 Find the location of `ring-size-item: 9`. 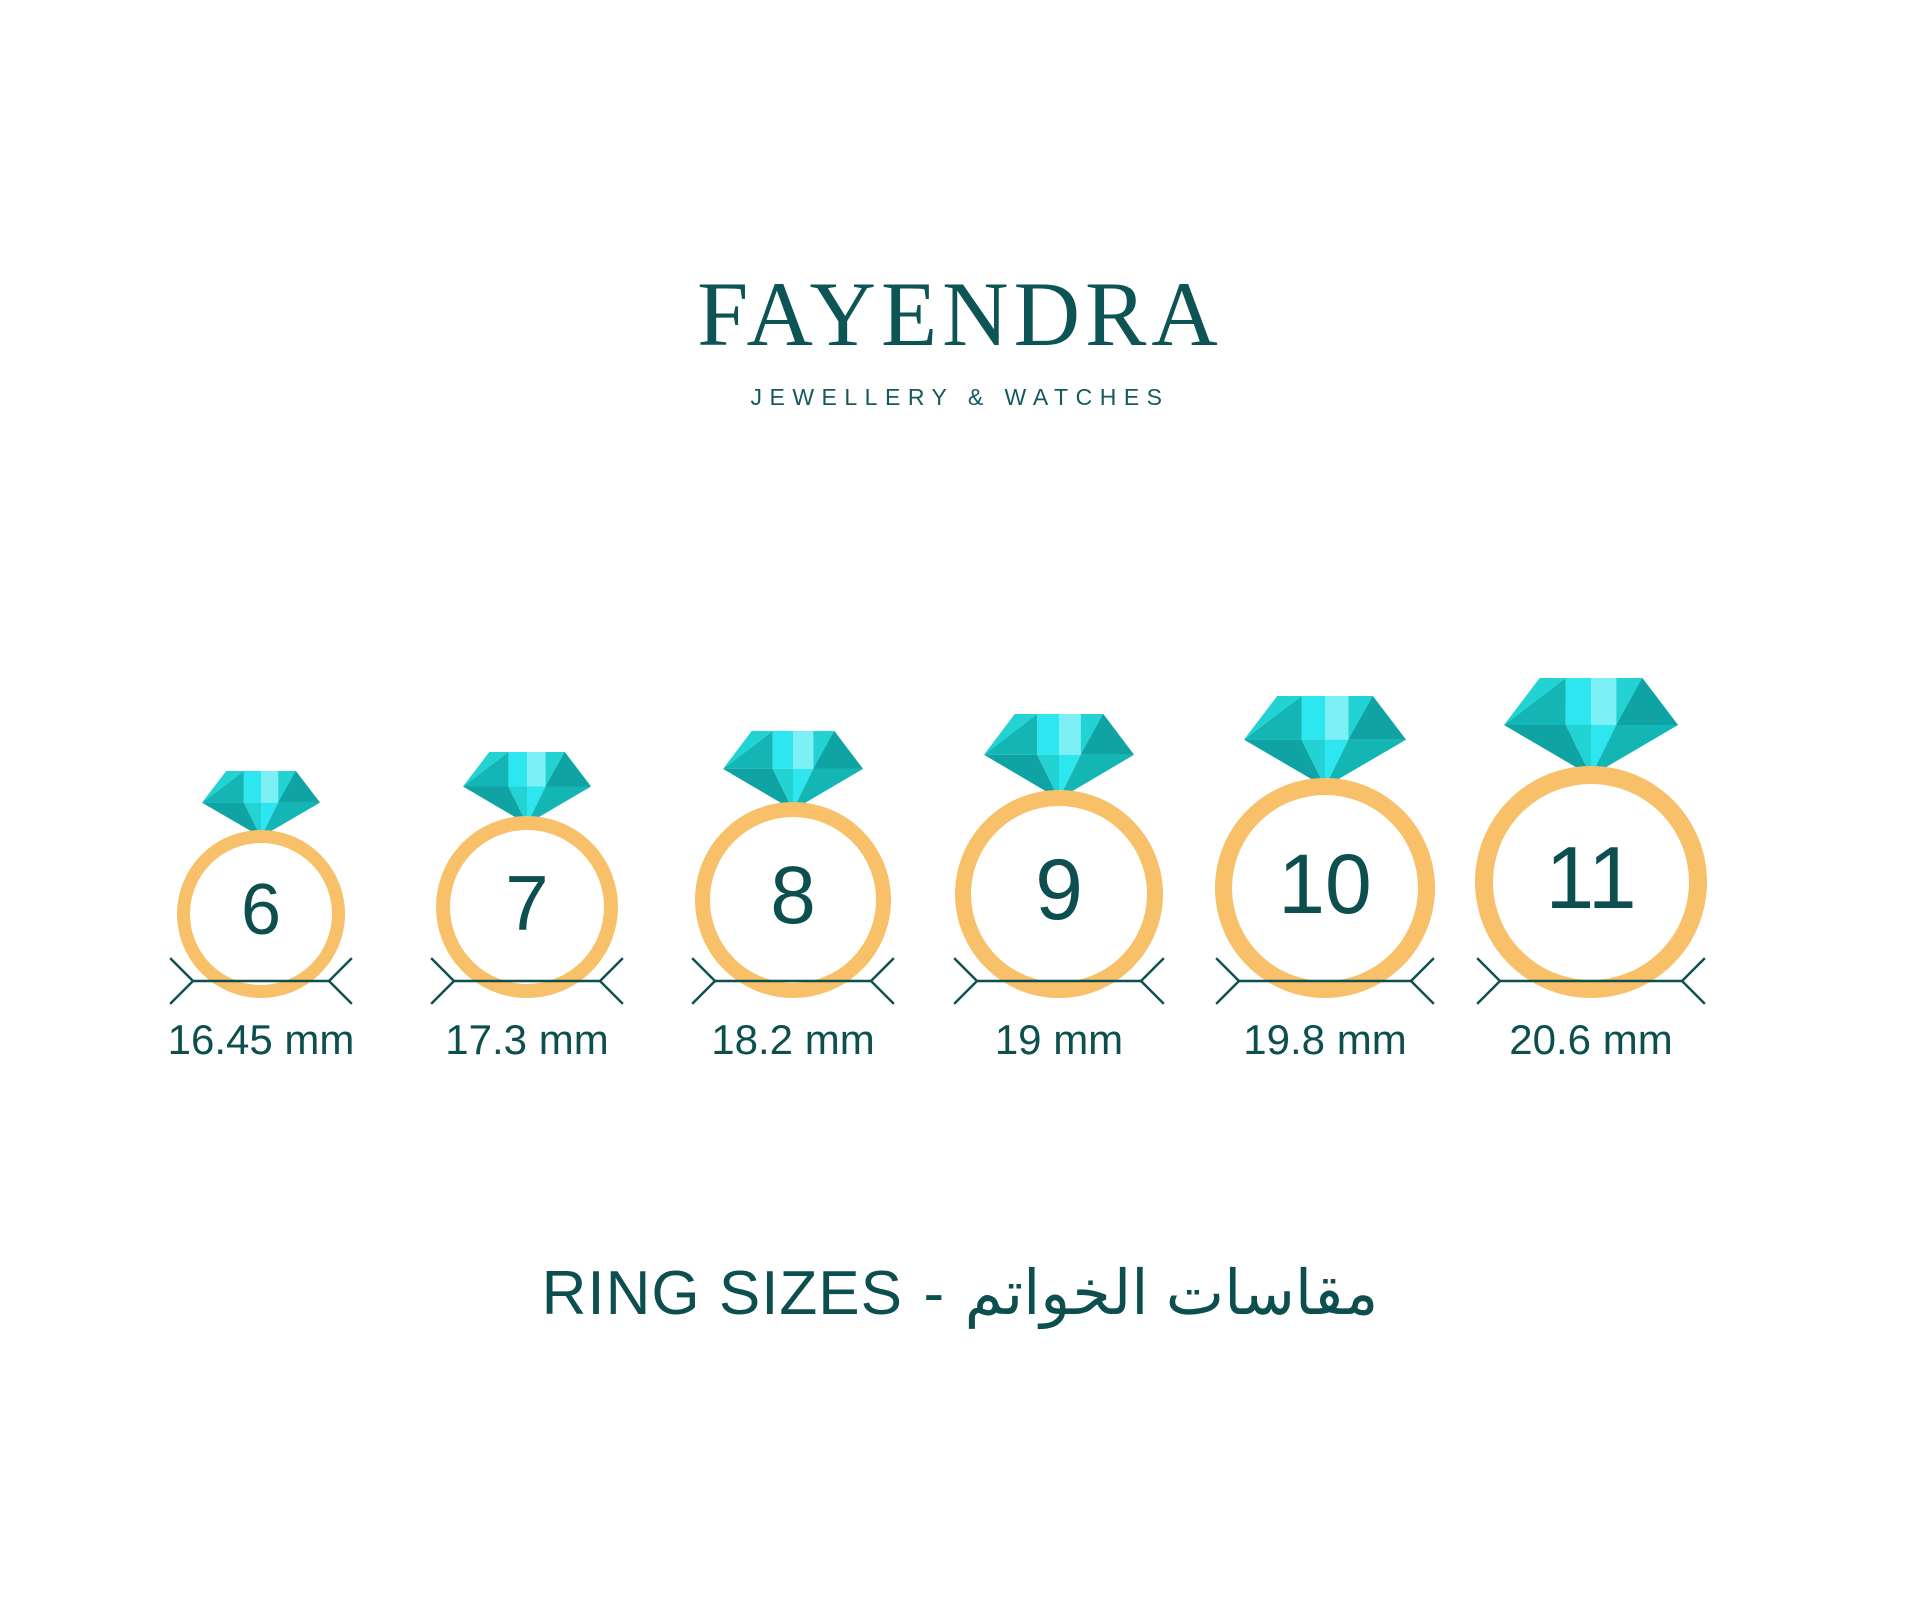

ring-size-item: 9 is located at coordinates (1059, 800).